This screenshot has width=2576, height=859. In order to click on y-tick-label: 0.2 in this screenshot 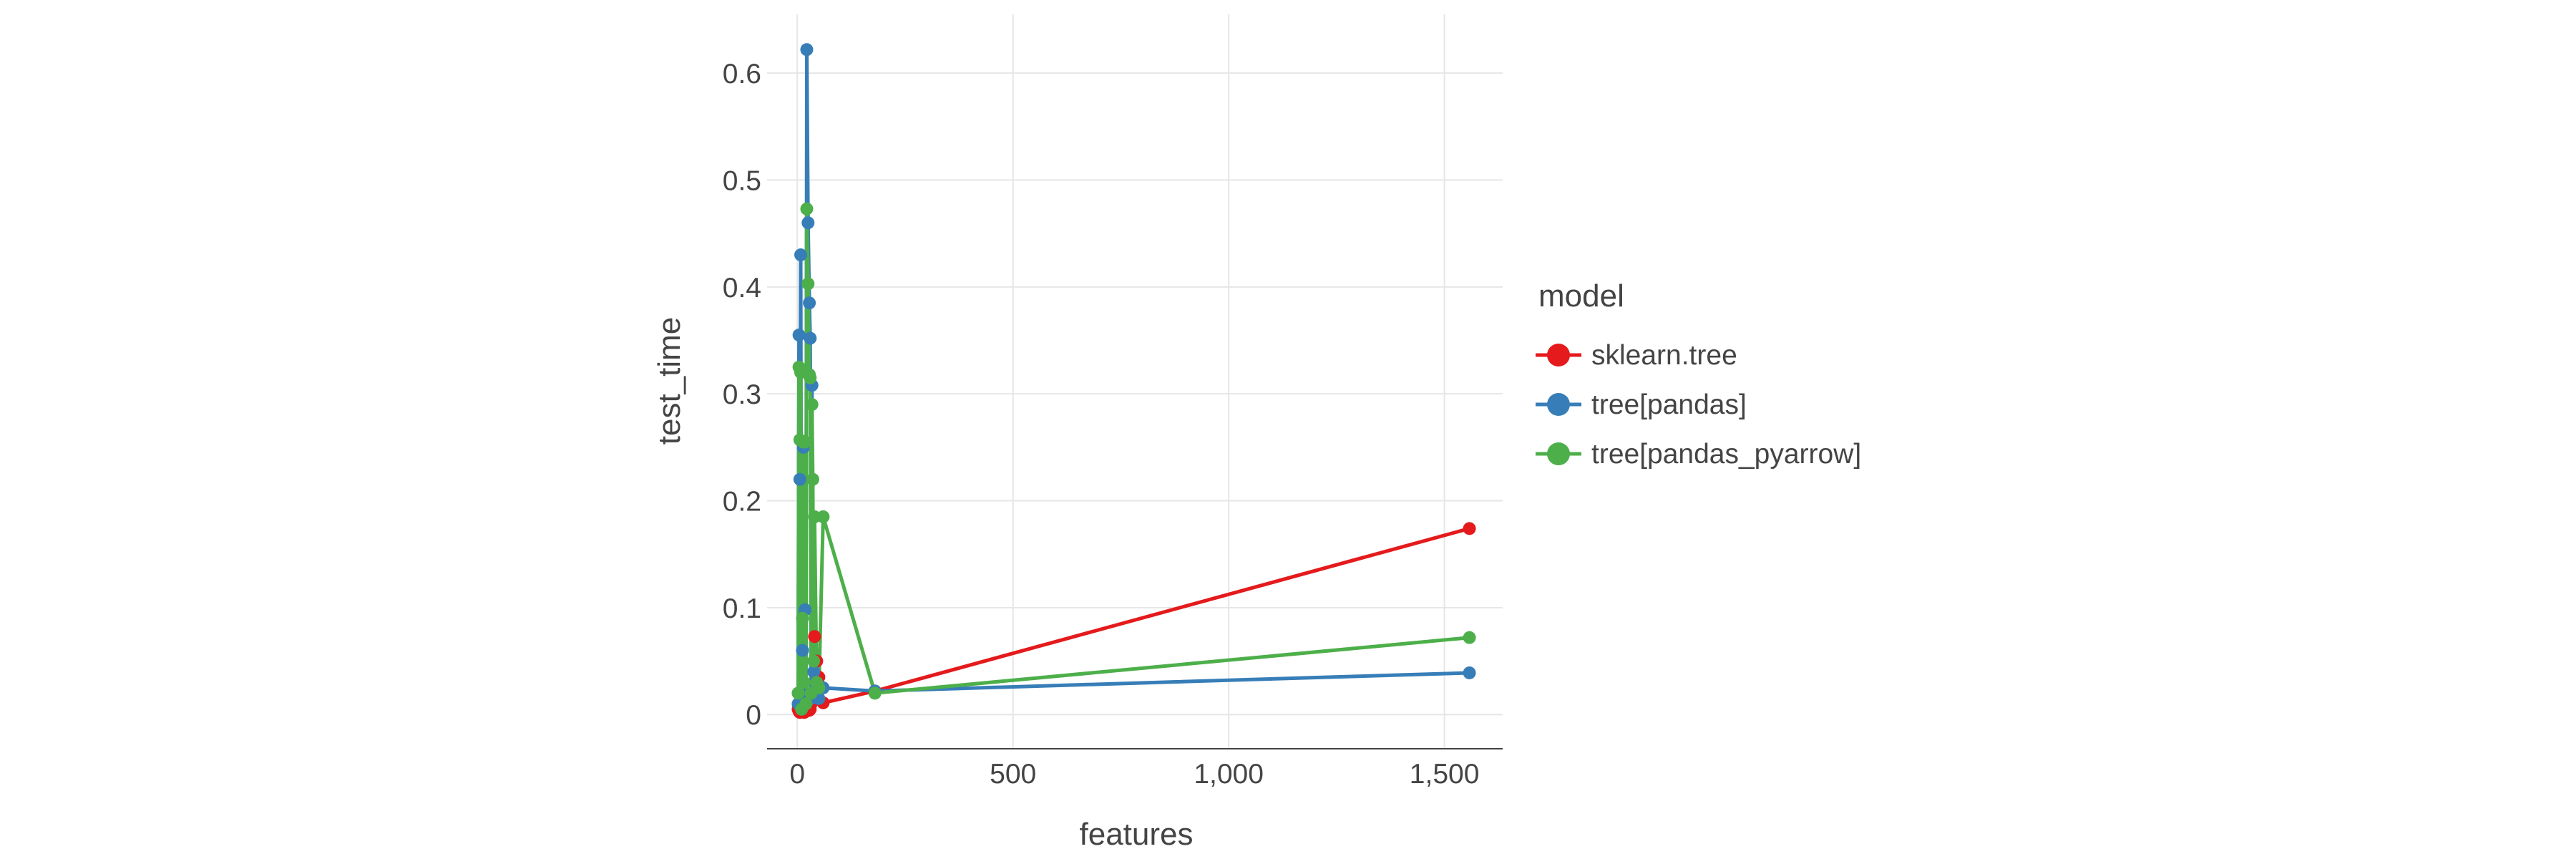, I will do `click(742, 502)`.